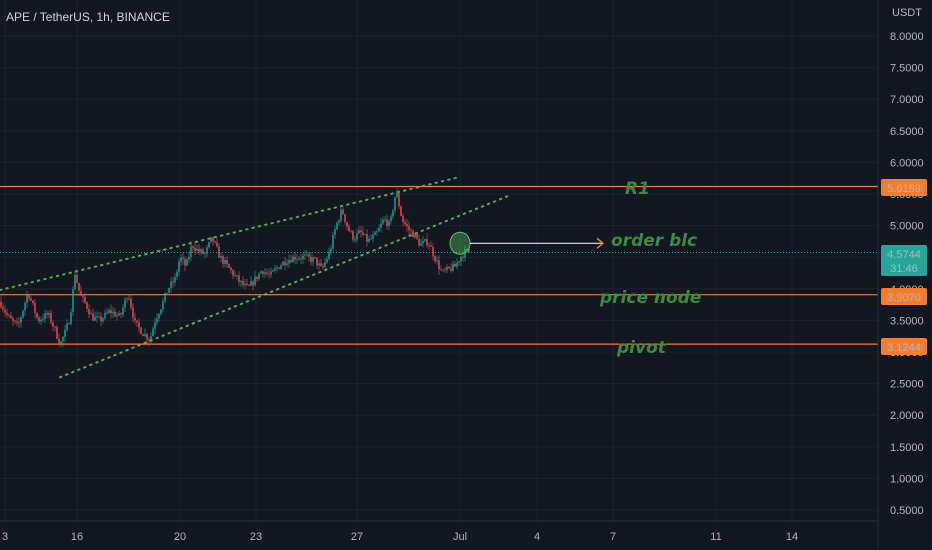  Describe the element at coordinates (460, 537) in the screenshot. I see `time-tick-label: Jul` at that location.